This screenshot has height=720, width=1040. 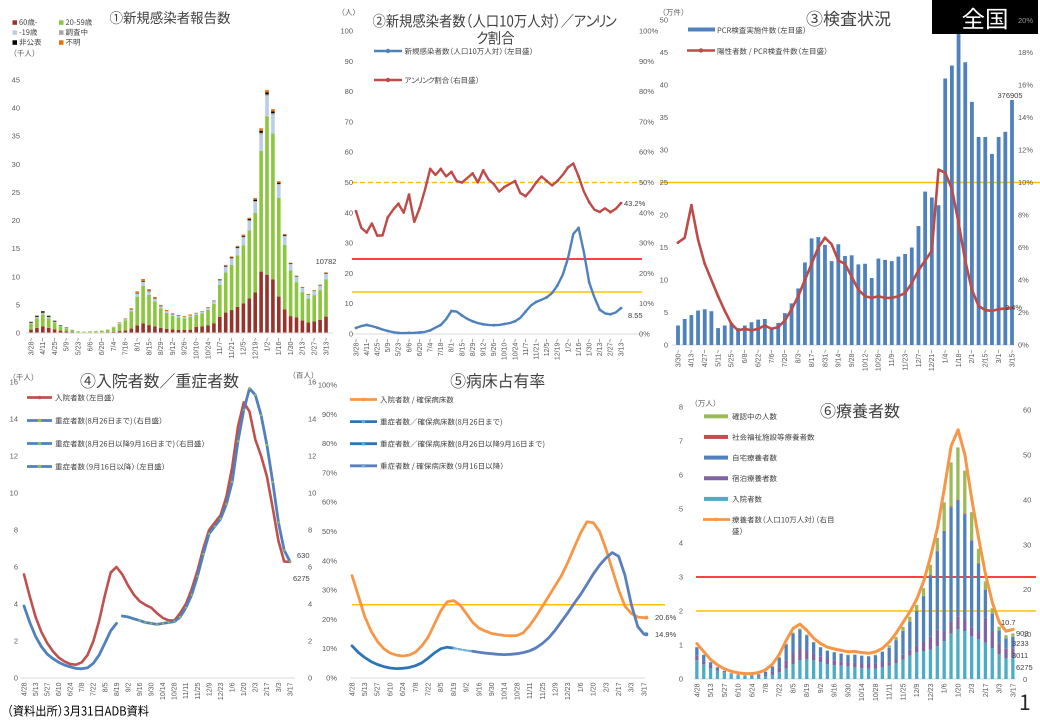 What do you see at coordinates (646, 243) in the screenshot?
I see `svg-text: 30%` at bounding box center [646, 243].